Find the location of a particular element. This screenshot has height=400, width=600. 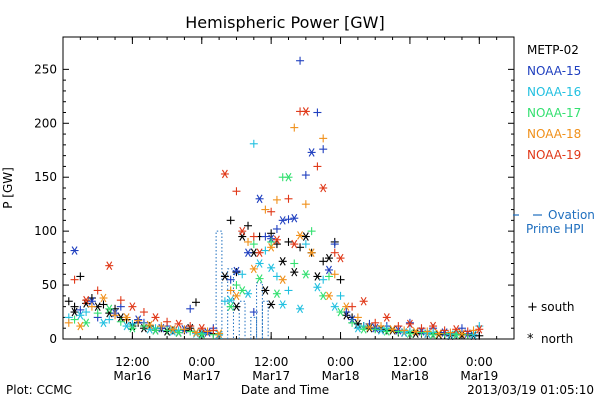

legend-item: NOAA-19 is located at coordinates (554, 155).